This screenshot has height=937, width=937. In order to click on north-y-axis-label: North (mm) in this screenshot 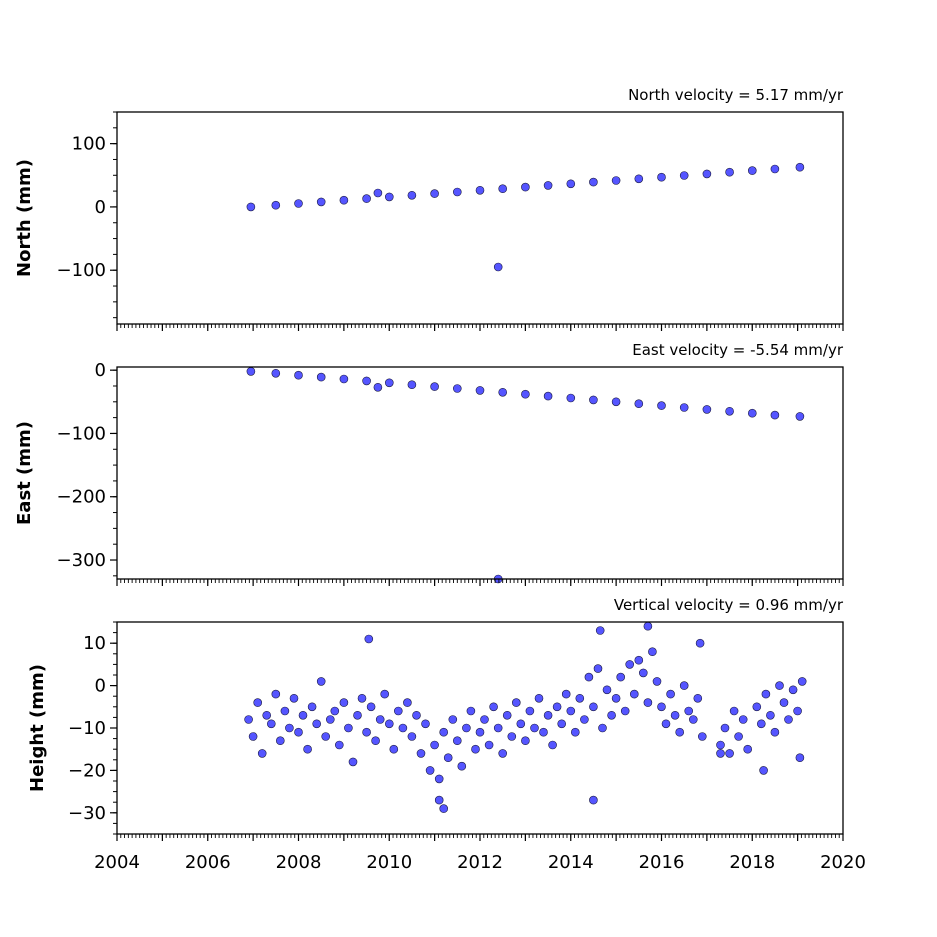, I will do `click(24, 218)`.